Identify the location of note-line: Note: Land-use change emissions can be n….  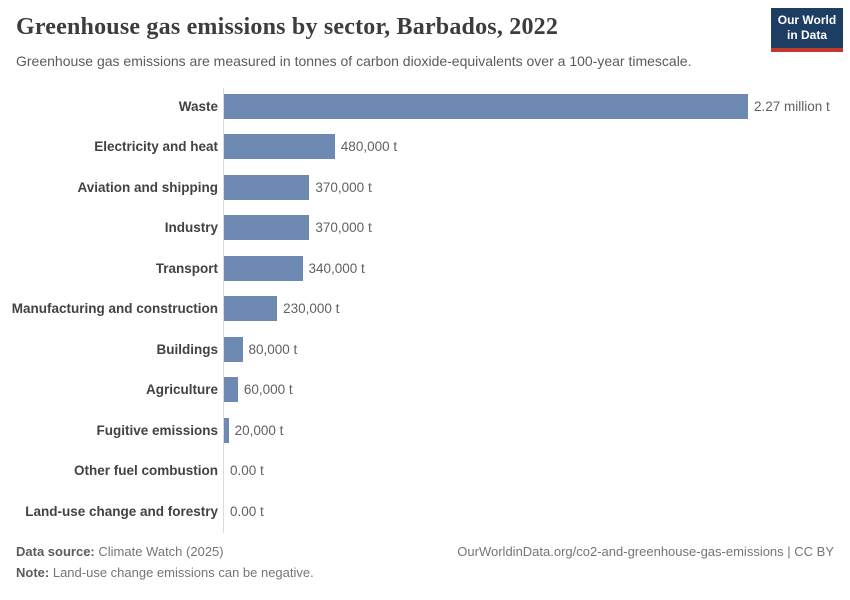
(165, 572).